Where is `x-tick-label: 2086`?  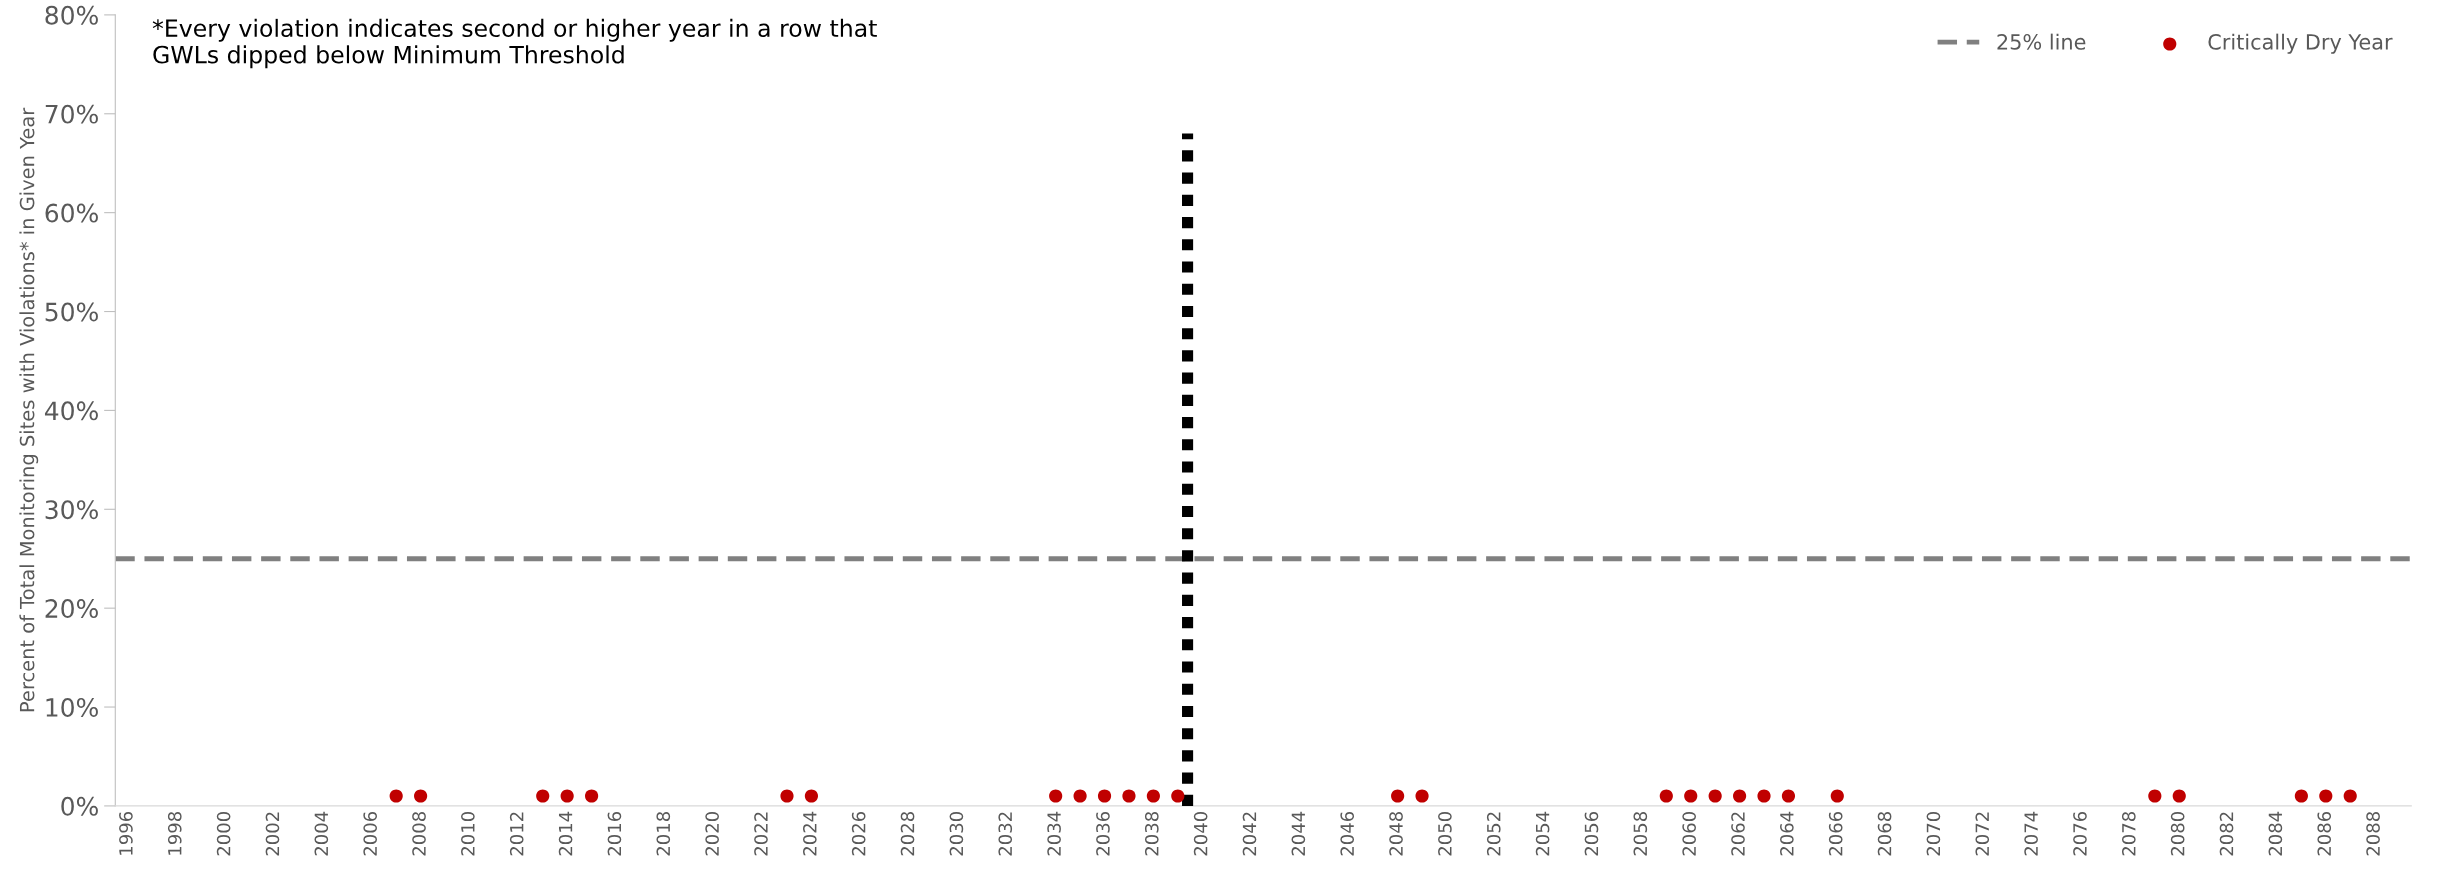 x-tick-label: 2086 is located at coordinates (2324, 833).